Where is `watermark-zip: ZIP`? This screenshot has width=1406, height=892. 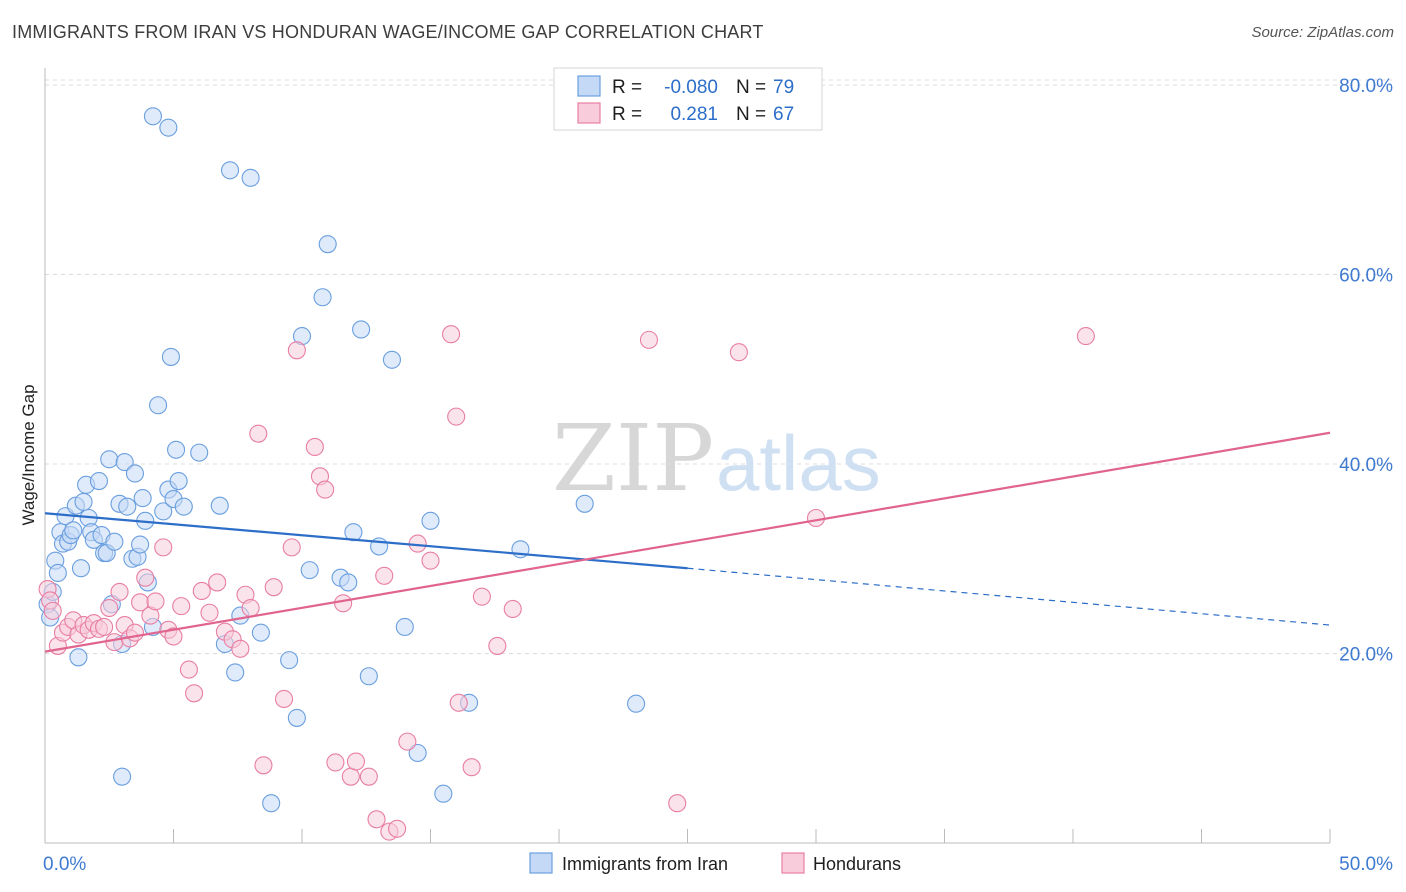
watermark-zip: ZIP is located at coordinates (633, 458).